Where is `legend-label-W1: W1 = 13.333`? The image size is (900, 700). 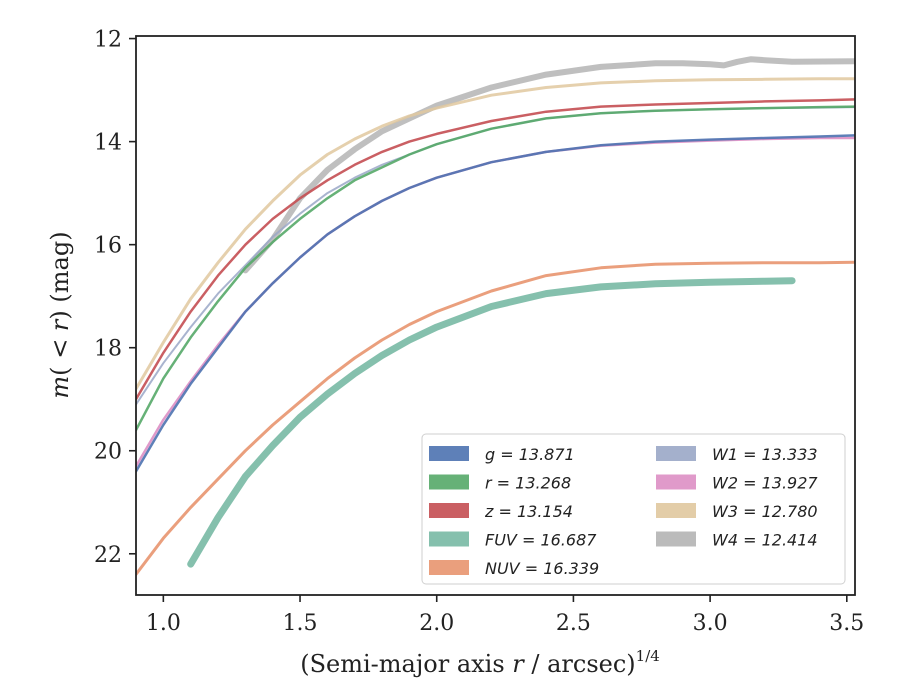
legend-label-W1: W1 = 13.333 is located at coordinates (765, 454).